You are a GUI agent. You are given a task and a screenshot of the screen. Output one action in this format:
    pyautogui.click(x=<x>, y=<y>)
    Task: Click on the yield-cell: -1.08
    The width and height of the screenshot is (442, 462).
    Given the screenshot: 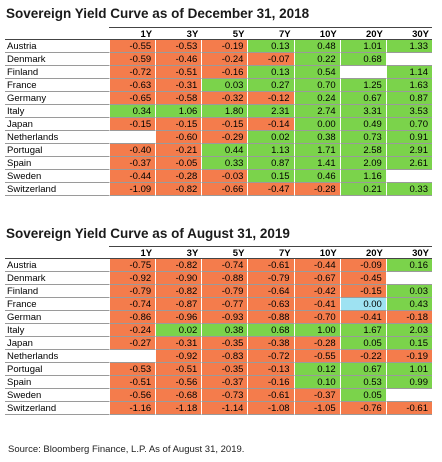 What is the action you would take?
    pyautogui.click(x=270, y=408)
    